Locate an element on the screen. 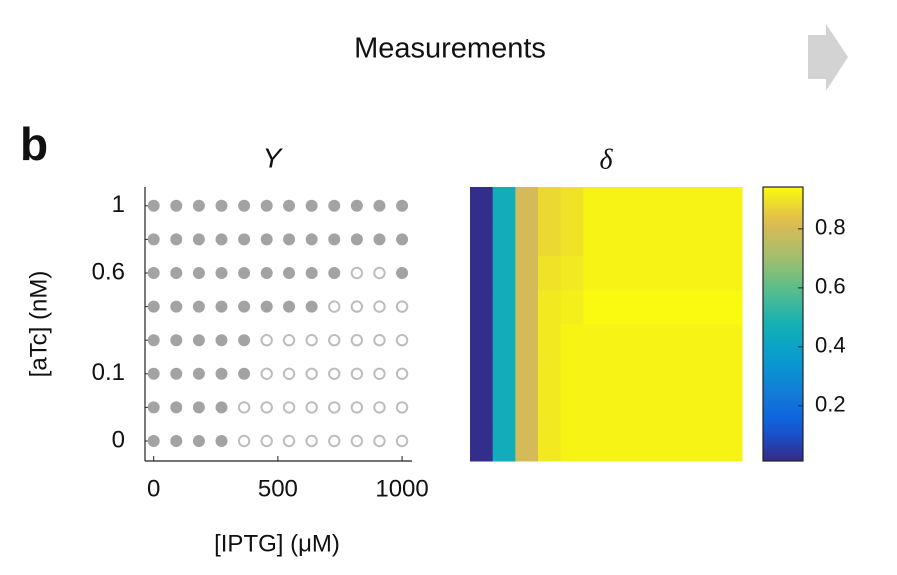  y-tick-label: 0.1 is located at coordinates (108, 372).